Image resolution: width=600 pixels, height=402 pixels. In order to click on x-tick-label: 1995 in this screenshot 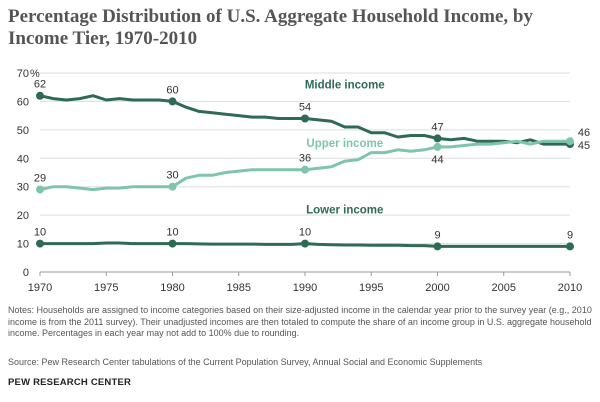, I will do `click(371, 288)`.